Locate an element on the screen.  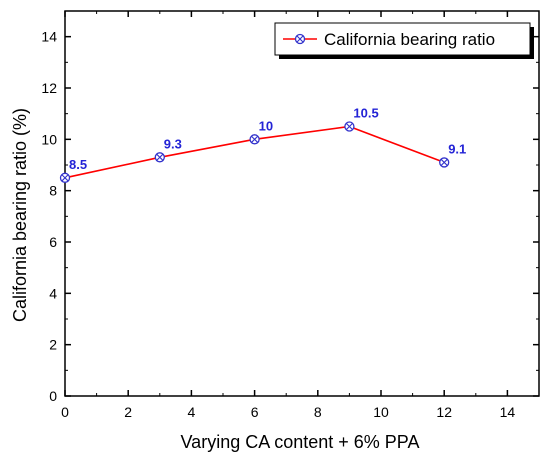
x-tick-label: 2 is located at coordinates (128, 412).